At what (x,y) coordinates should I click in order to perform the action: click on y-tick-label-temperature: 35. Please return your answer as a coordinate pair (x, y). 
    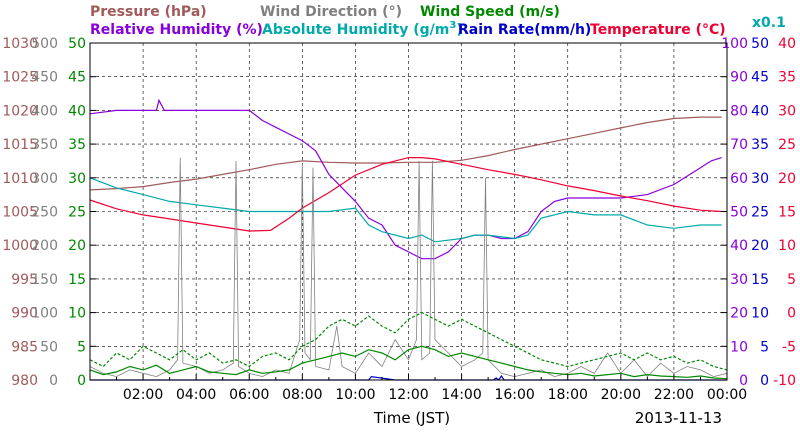
    Looking at the image, I should click on (787, 78).